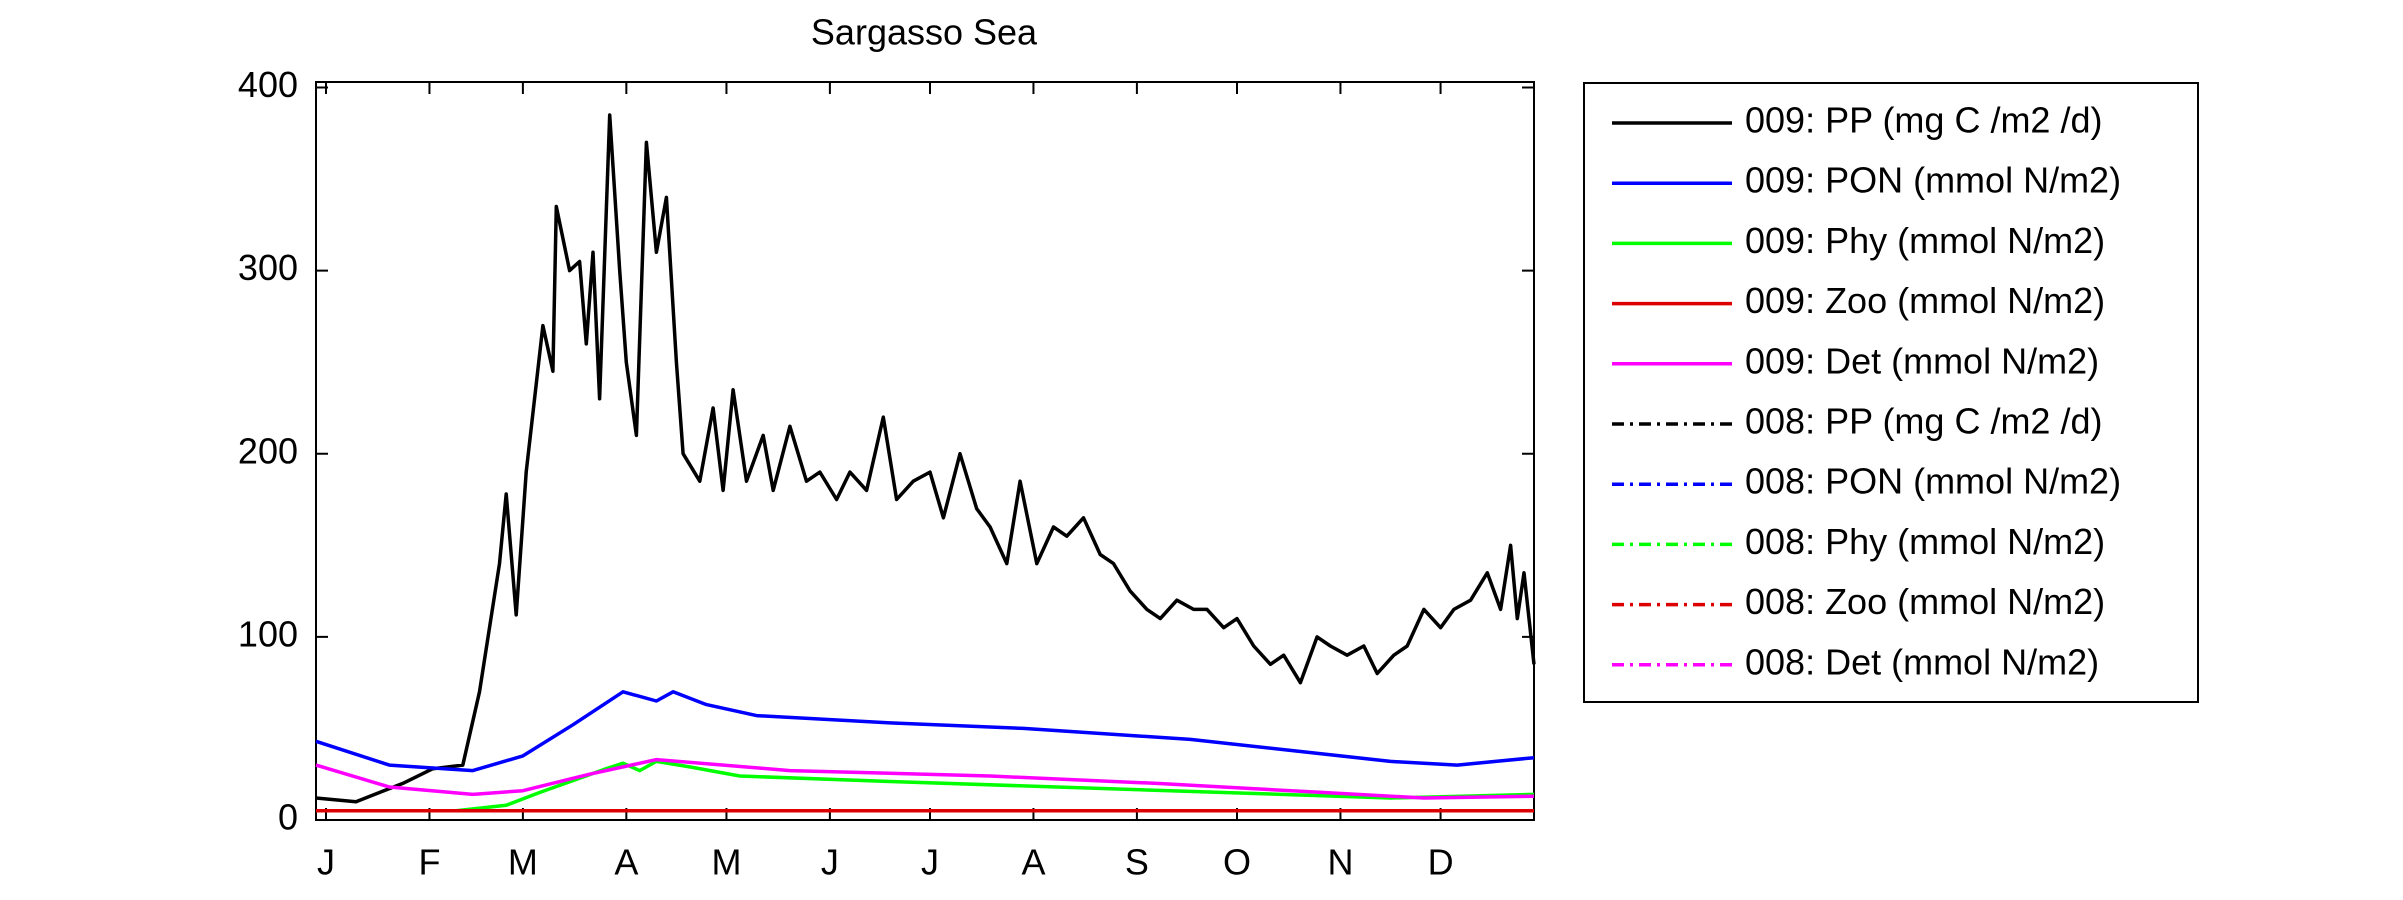 Image resolution: width=2403 pixels, height=900 pixels. What do you see at coordinates (268, 84) in the screenshot?
I see `y-tick-label: 400` at bounding box center [268, 84].